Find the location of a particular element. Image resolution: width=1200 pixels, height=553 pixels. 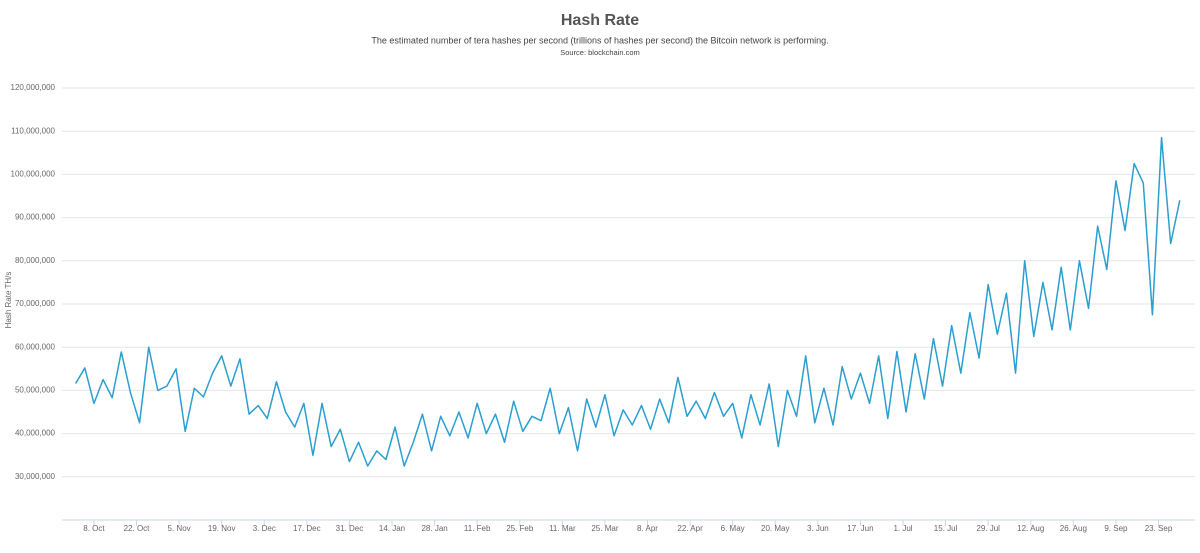

x-tick-label: 19. Nov is located at coordinates (222, 528).